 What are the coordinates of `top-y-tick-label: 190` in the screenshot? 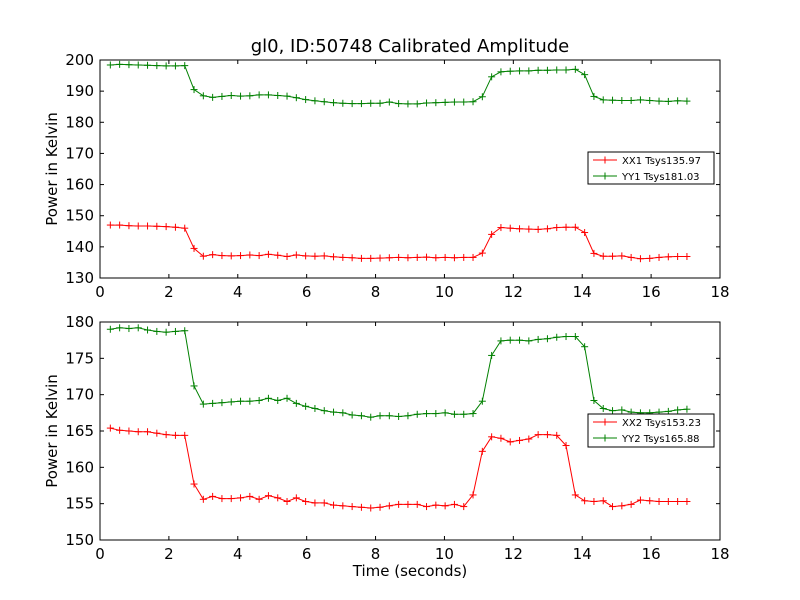 It's located at (79, 91).